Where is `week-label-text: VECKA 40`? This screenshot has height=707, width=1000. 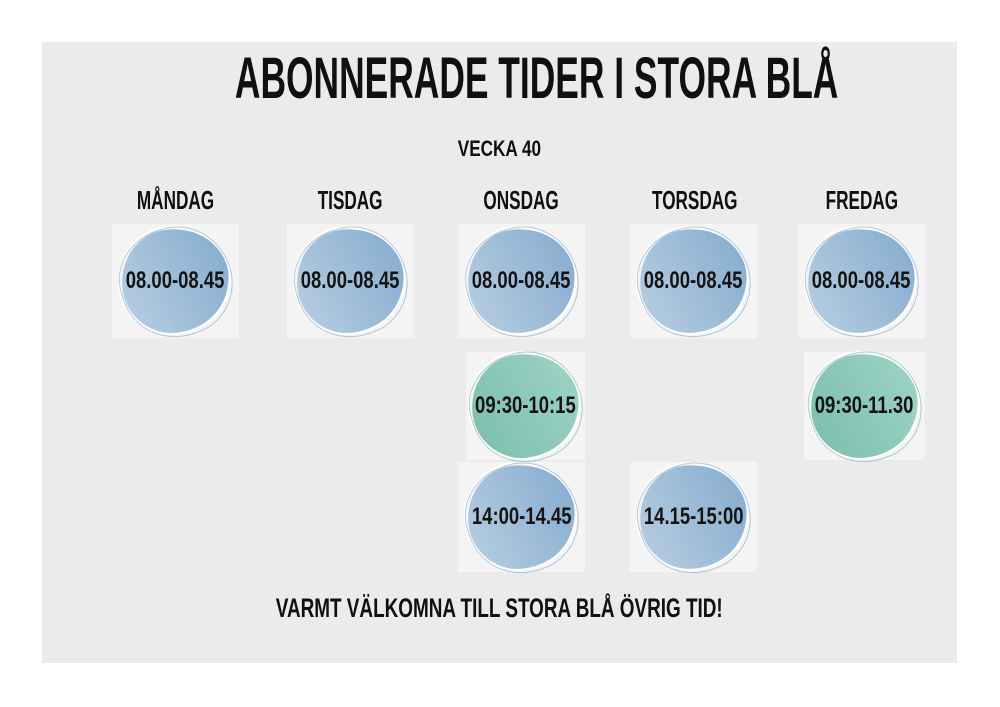
week-label-text: VECKA 40 is located at coordinates (499, 148).